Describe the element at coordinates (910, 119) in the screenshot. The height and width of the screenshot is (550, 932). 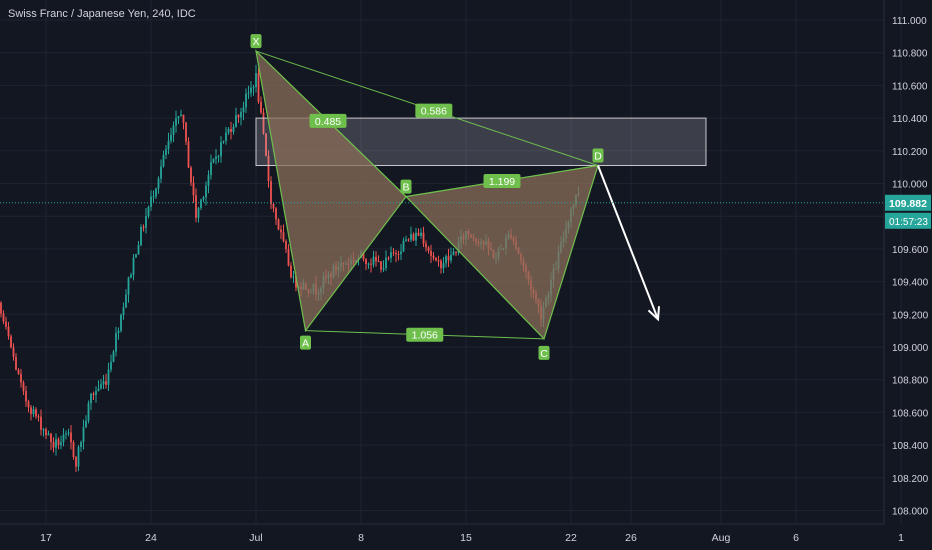
I see `price-tick-label: 110.400` at that location.